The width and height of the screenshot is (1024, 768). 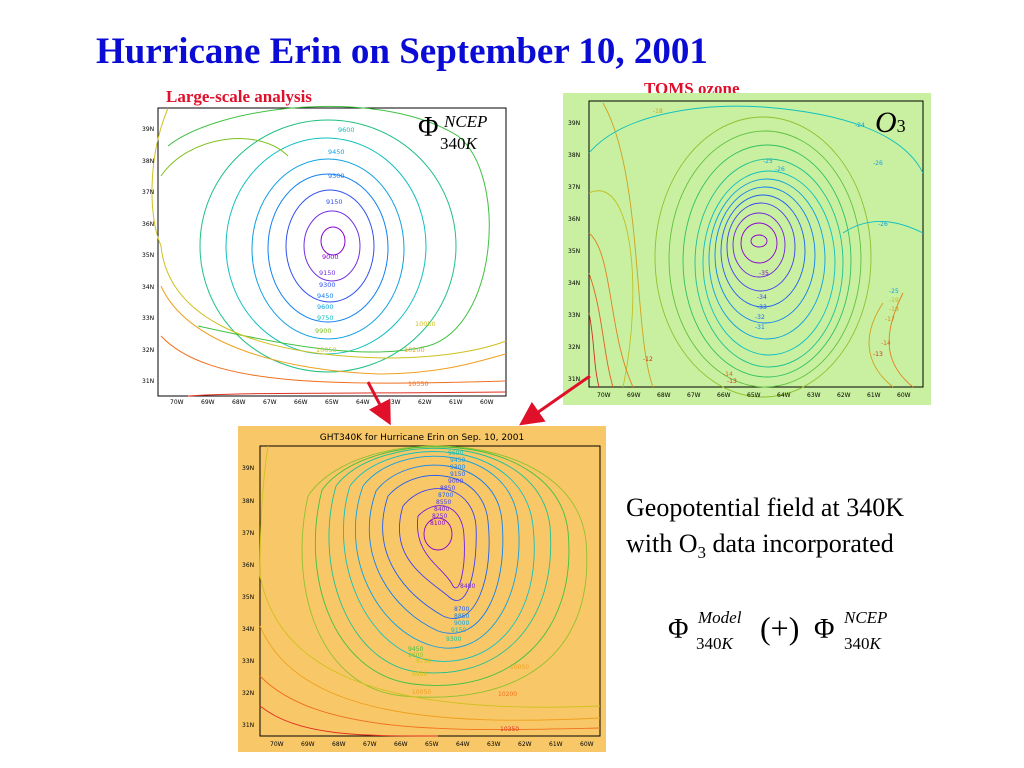 I want to click on contour-label: -31, so click(x=760, y=327).